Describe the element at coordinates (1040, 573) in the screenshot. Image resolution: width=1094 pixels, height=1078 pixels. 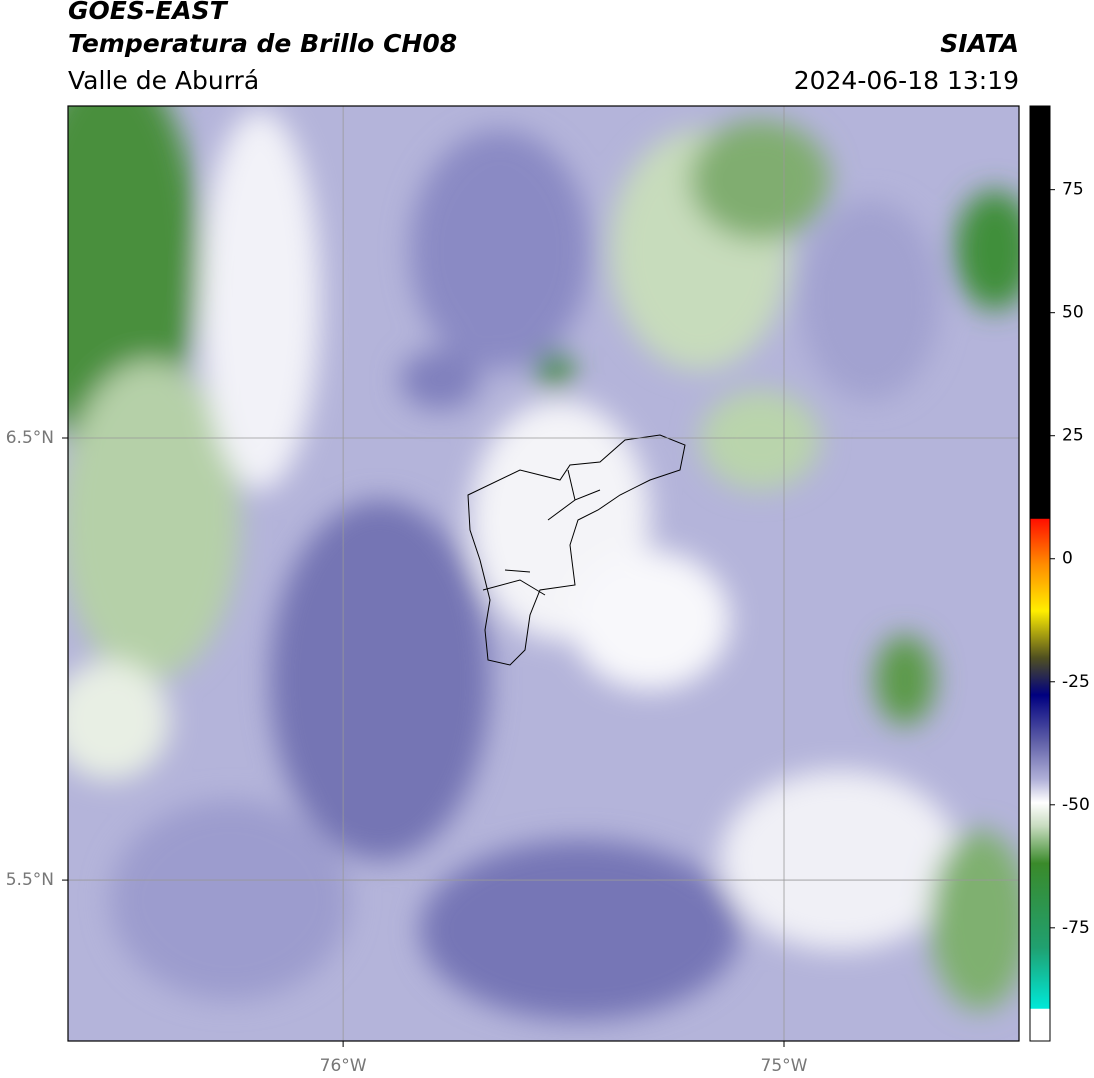
I see `colorbar` at that location.